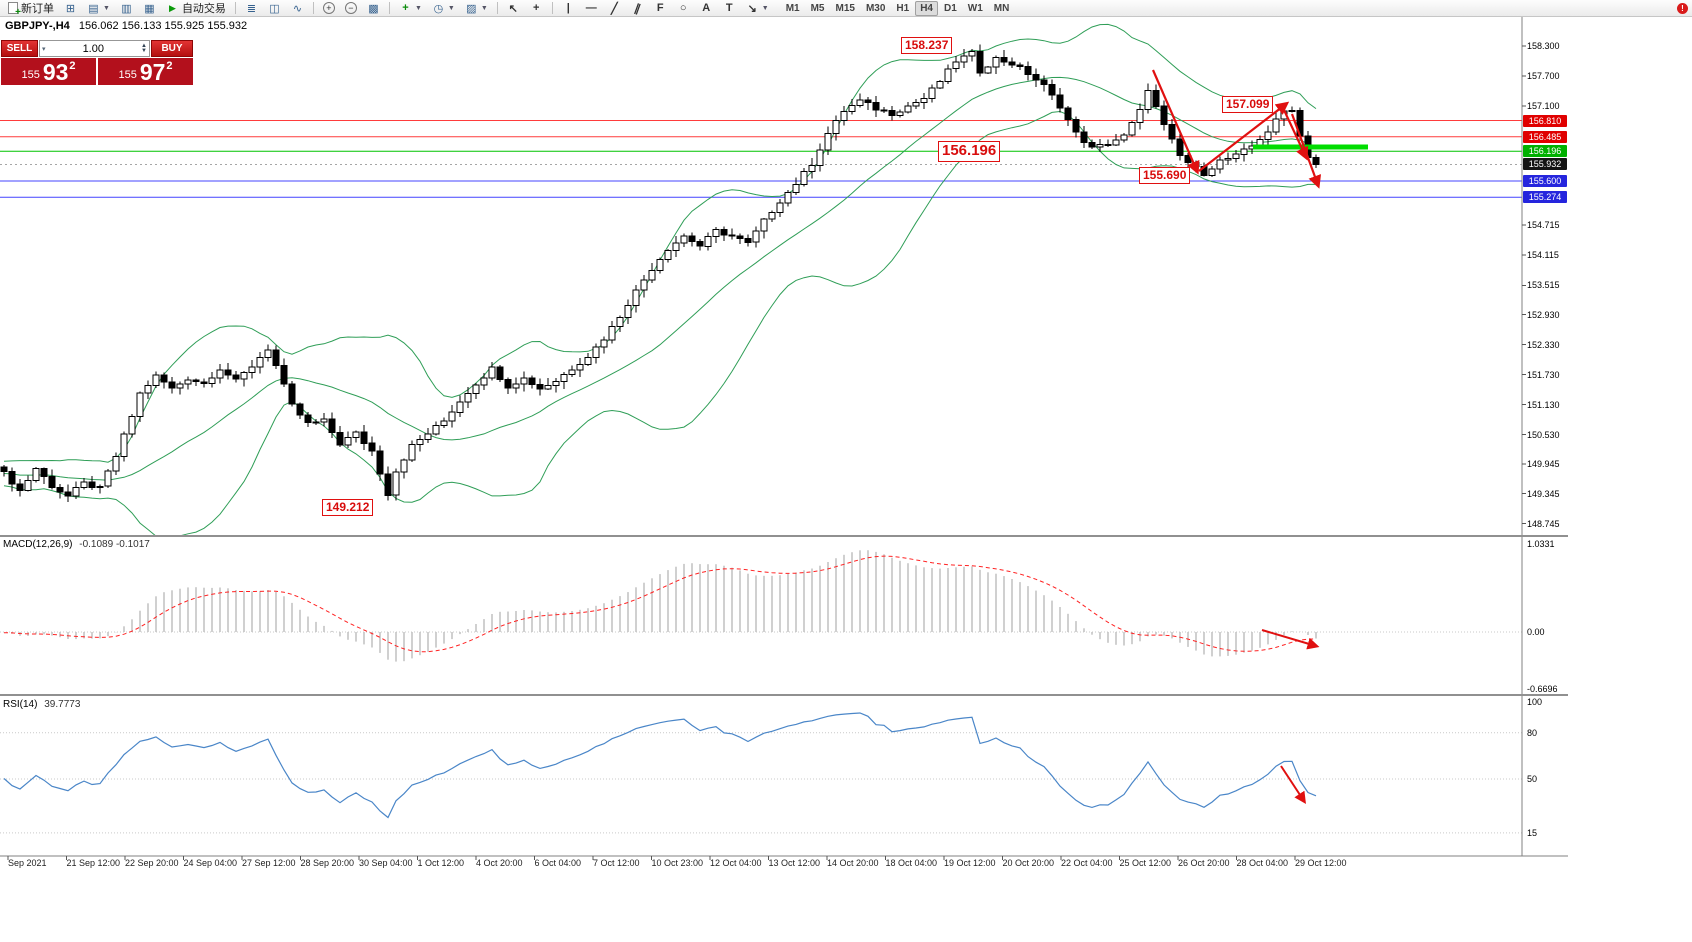  Describe the element at coordinates (1541, 544) in the screenshot. I see `macd-axis-label: 1.0331` at that location.